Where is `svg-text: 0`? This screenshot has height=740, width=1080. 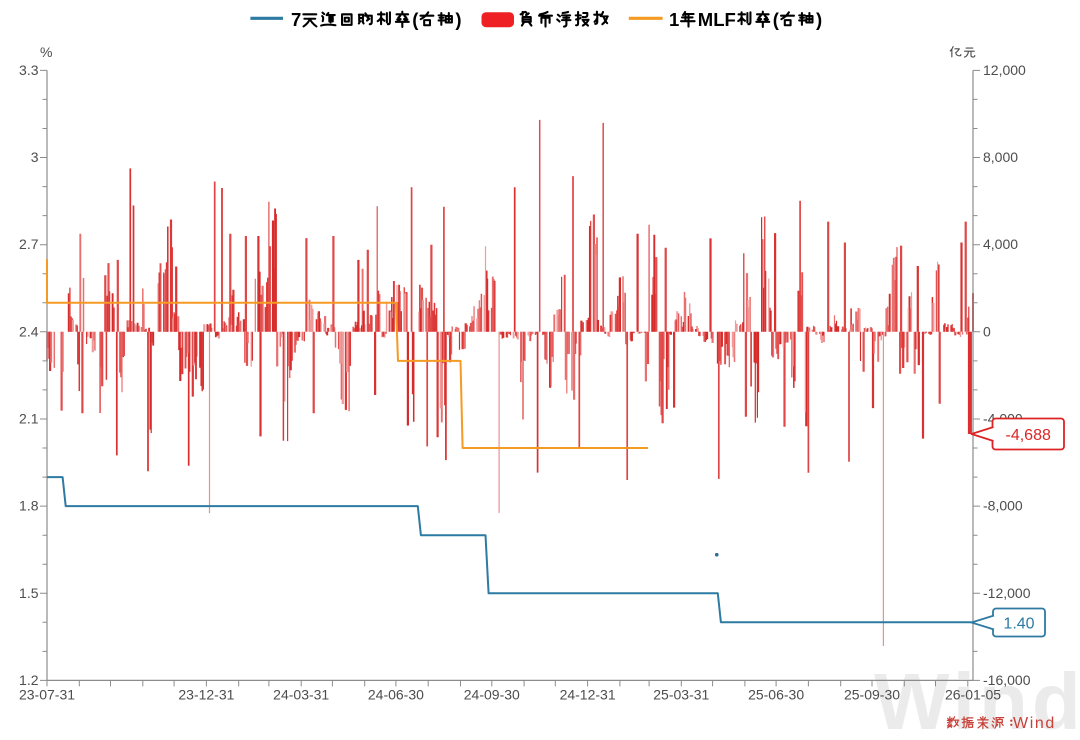 svg-text: 0 is located at coordinates (987, 331).